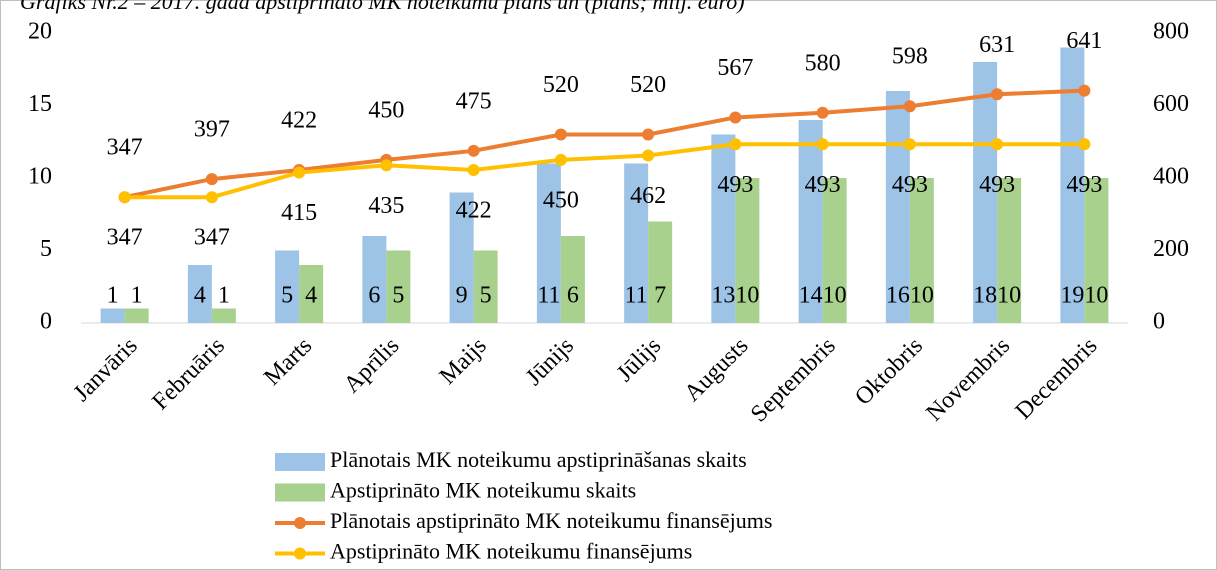  Describe the element at coordinates (511, 551) in the screenshot. I see `legend-label: Apstiprināto MK noteikumu finansējums` at that location.